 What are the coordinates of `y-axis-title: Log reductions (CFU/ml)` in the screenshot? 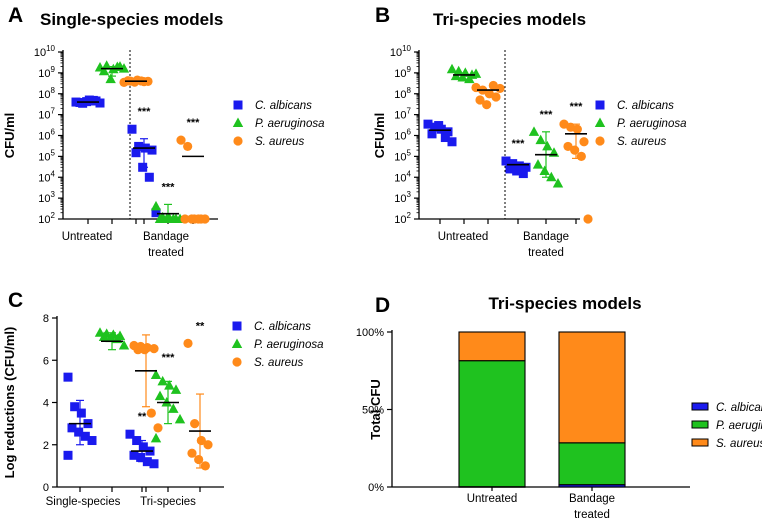 It's located at (9, 403).